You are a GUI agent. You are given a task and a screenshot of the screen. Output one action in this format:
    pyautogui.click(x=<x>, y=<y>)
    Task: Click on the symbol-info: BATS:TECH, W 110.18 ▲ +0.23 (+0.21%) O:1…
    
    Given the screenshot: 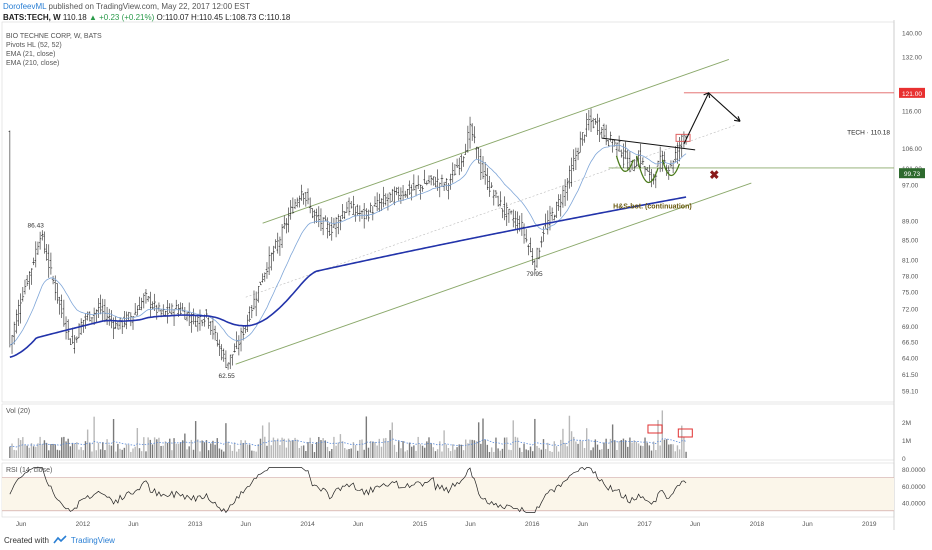 What is the action you would take?
    pyautogui.click(x=146, y=17)
    